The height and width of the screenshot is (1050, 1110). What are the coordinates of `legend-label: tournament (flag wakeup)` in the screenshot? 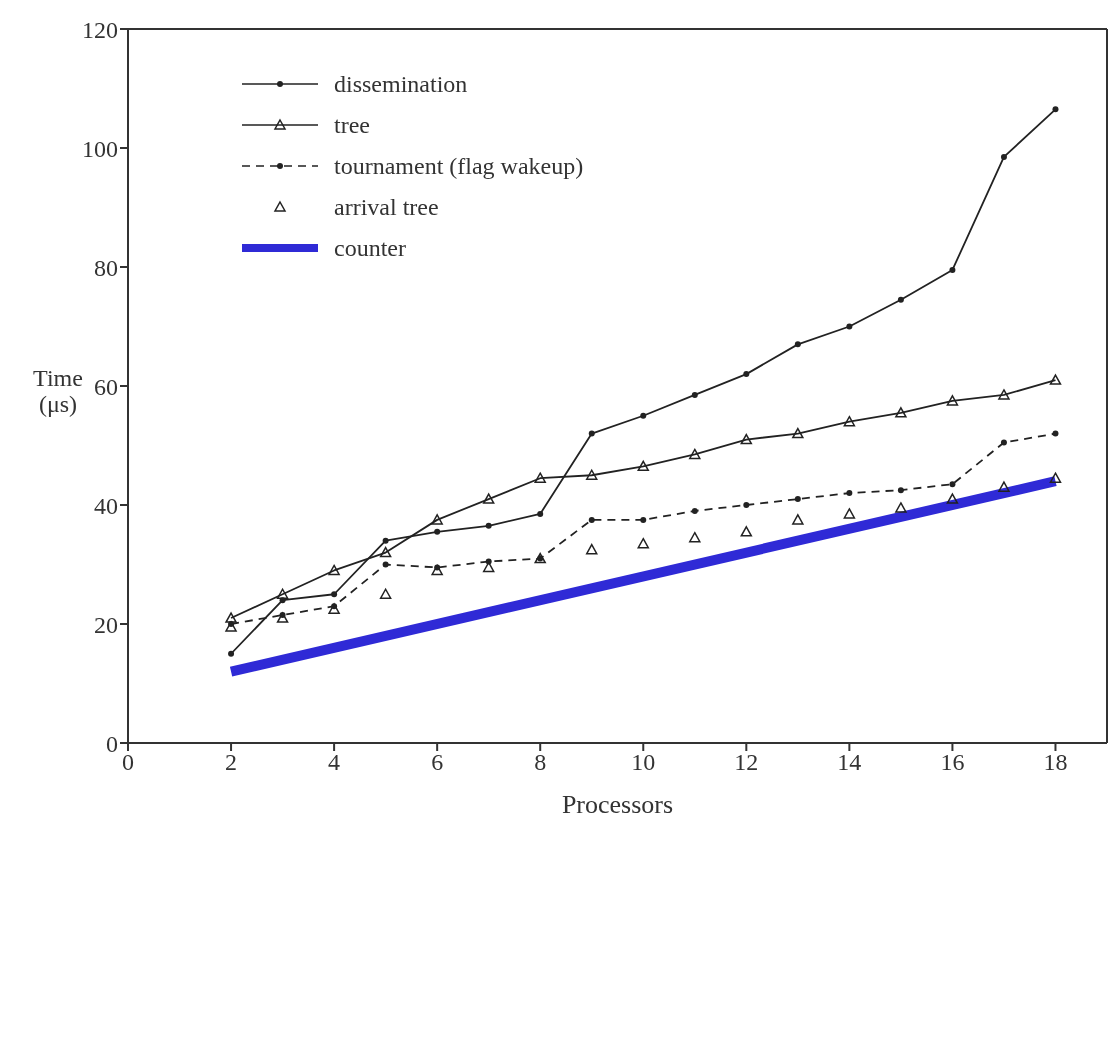 It's located at (459, 165).